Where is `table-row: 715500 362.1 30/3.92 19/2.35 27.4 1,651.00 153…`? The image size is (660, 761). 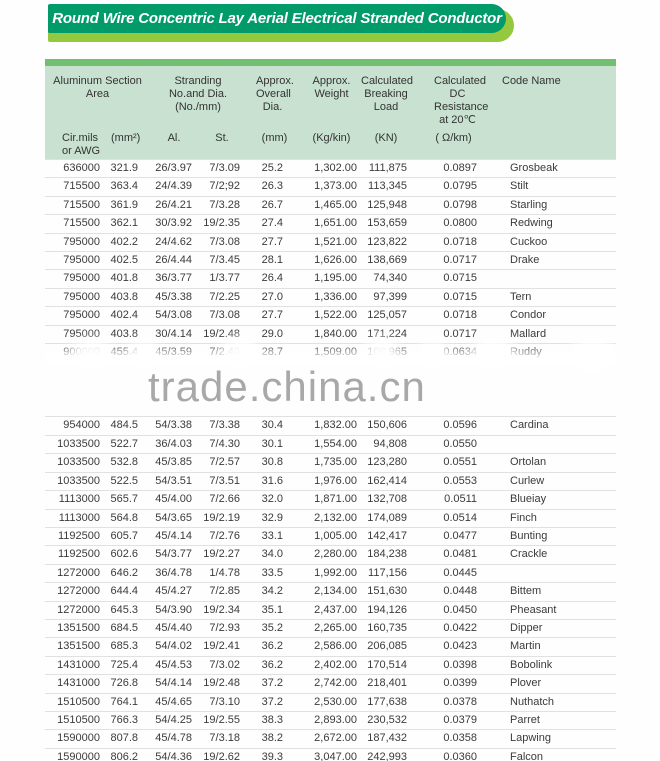 table-row: 715500 362.1 30/3.92 19/2.35 27.4 1,651.00 153… is located at coordinates (330, 224).